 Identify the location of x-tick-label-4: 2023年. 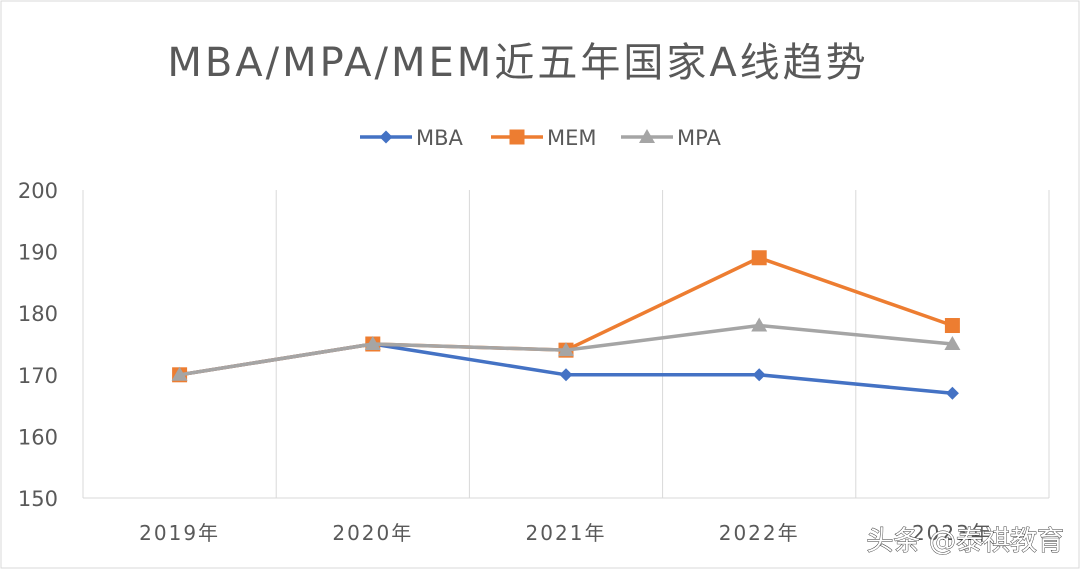
(952, 533).